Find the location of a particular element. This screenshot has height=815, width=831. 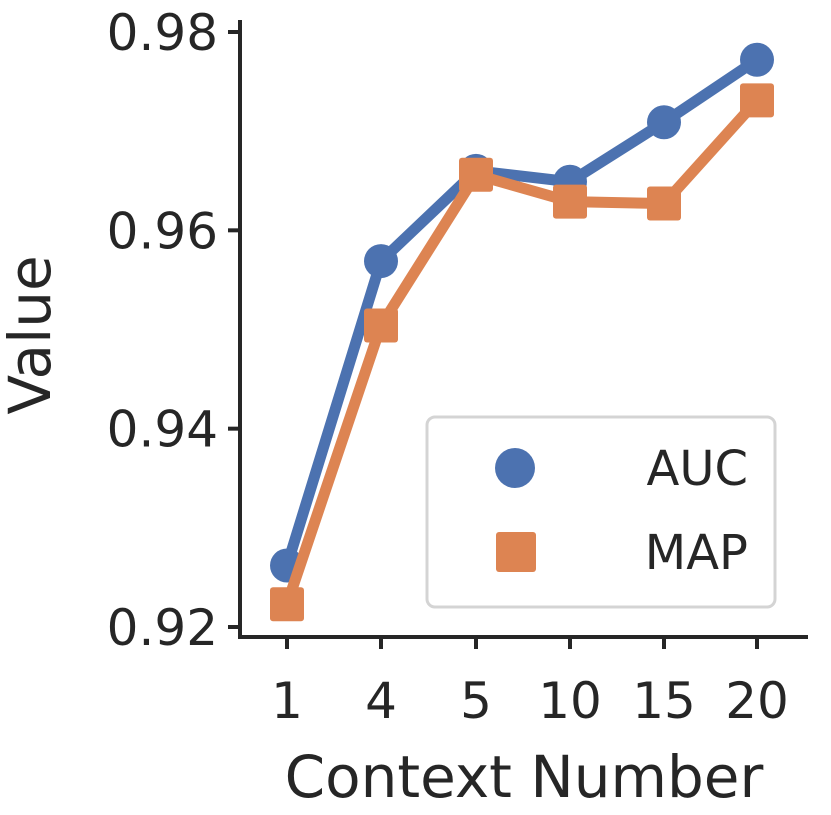

x-tick-label: 1 is located at coordinates (287, 701).